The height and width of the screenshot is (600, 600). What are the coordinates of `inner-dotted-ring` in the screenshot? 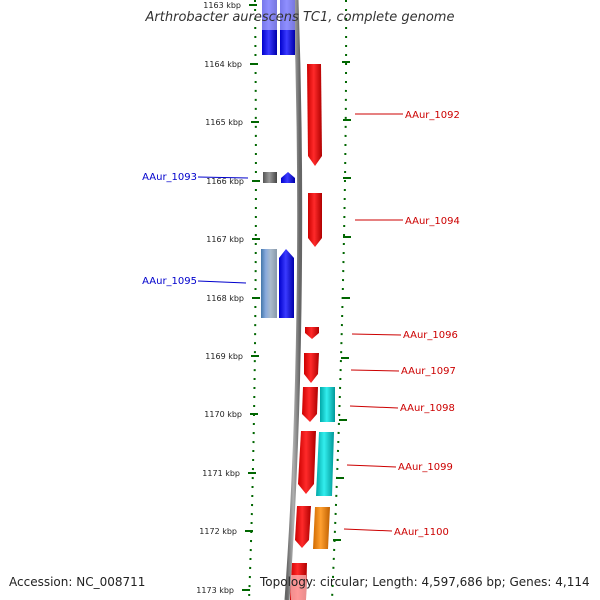 It's located at (252, 300).